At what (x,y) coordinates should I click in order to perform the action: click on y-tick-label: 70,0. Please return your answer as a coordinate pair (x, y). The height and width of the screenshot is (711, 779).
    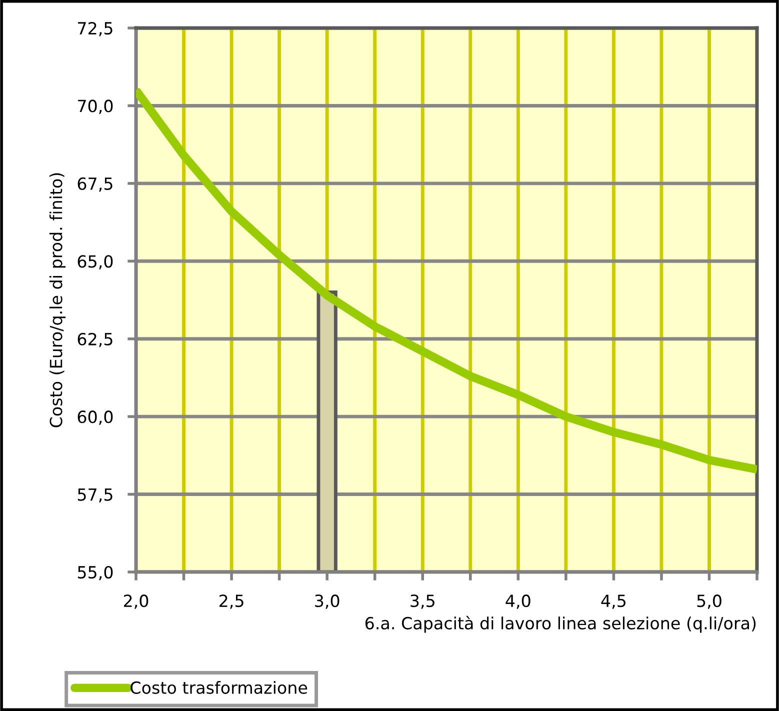
    Looking at the image, I should click on (95, 107).